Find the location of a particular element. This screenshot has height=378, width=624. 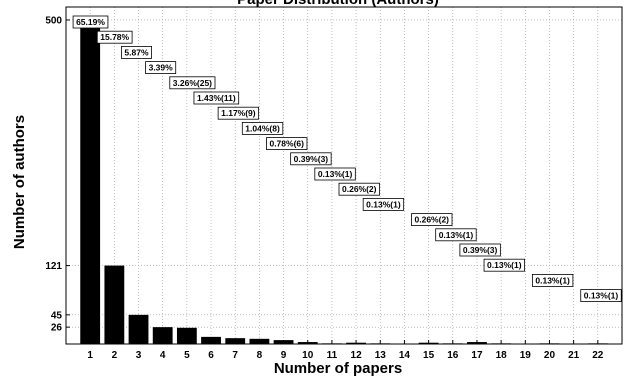

x-tick-label: 16 is located at coordinates (453, 355).